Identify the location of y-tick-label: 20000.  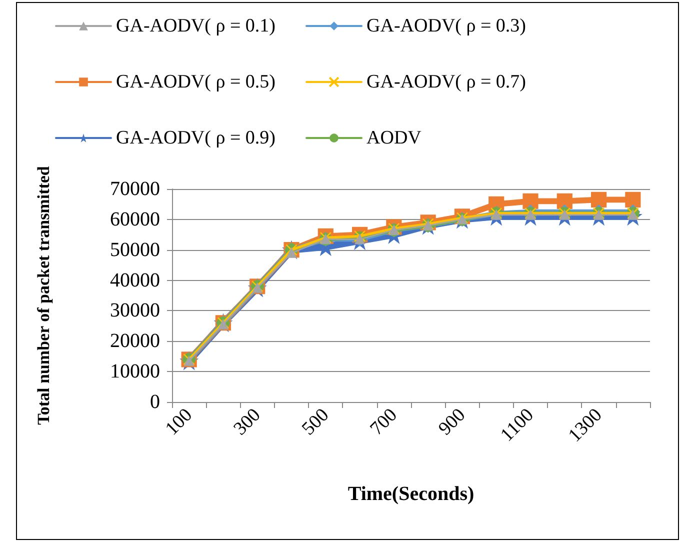
(135, 341).